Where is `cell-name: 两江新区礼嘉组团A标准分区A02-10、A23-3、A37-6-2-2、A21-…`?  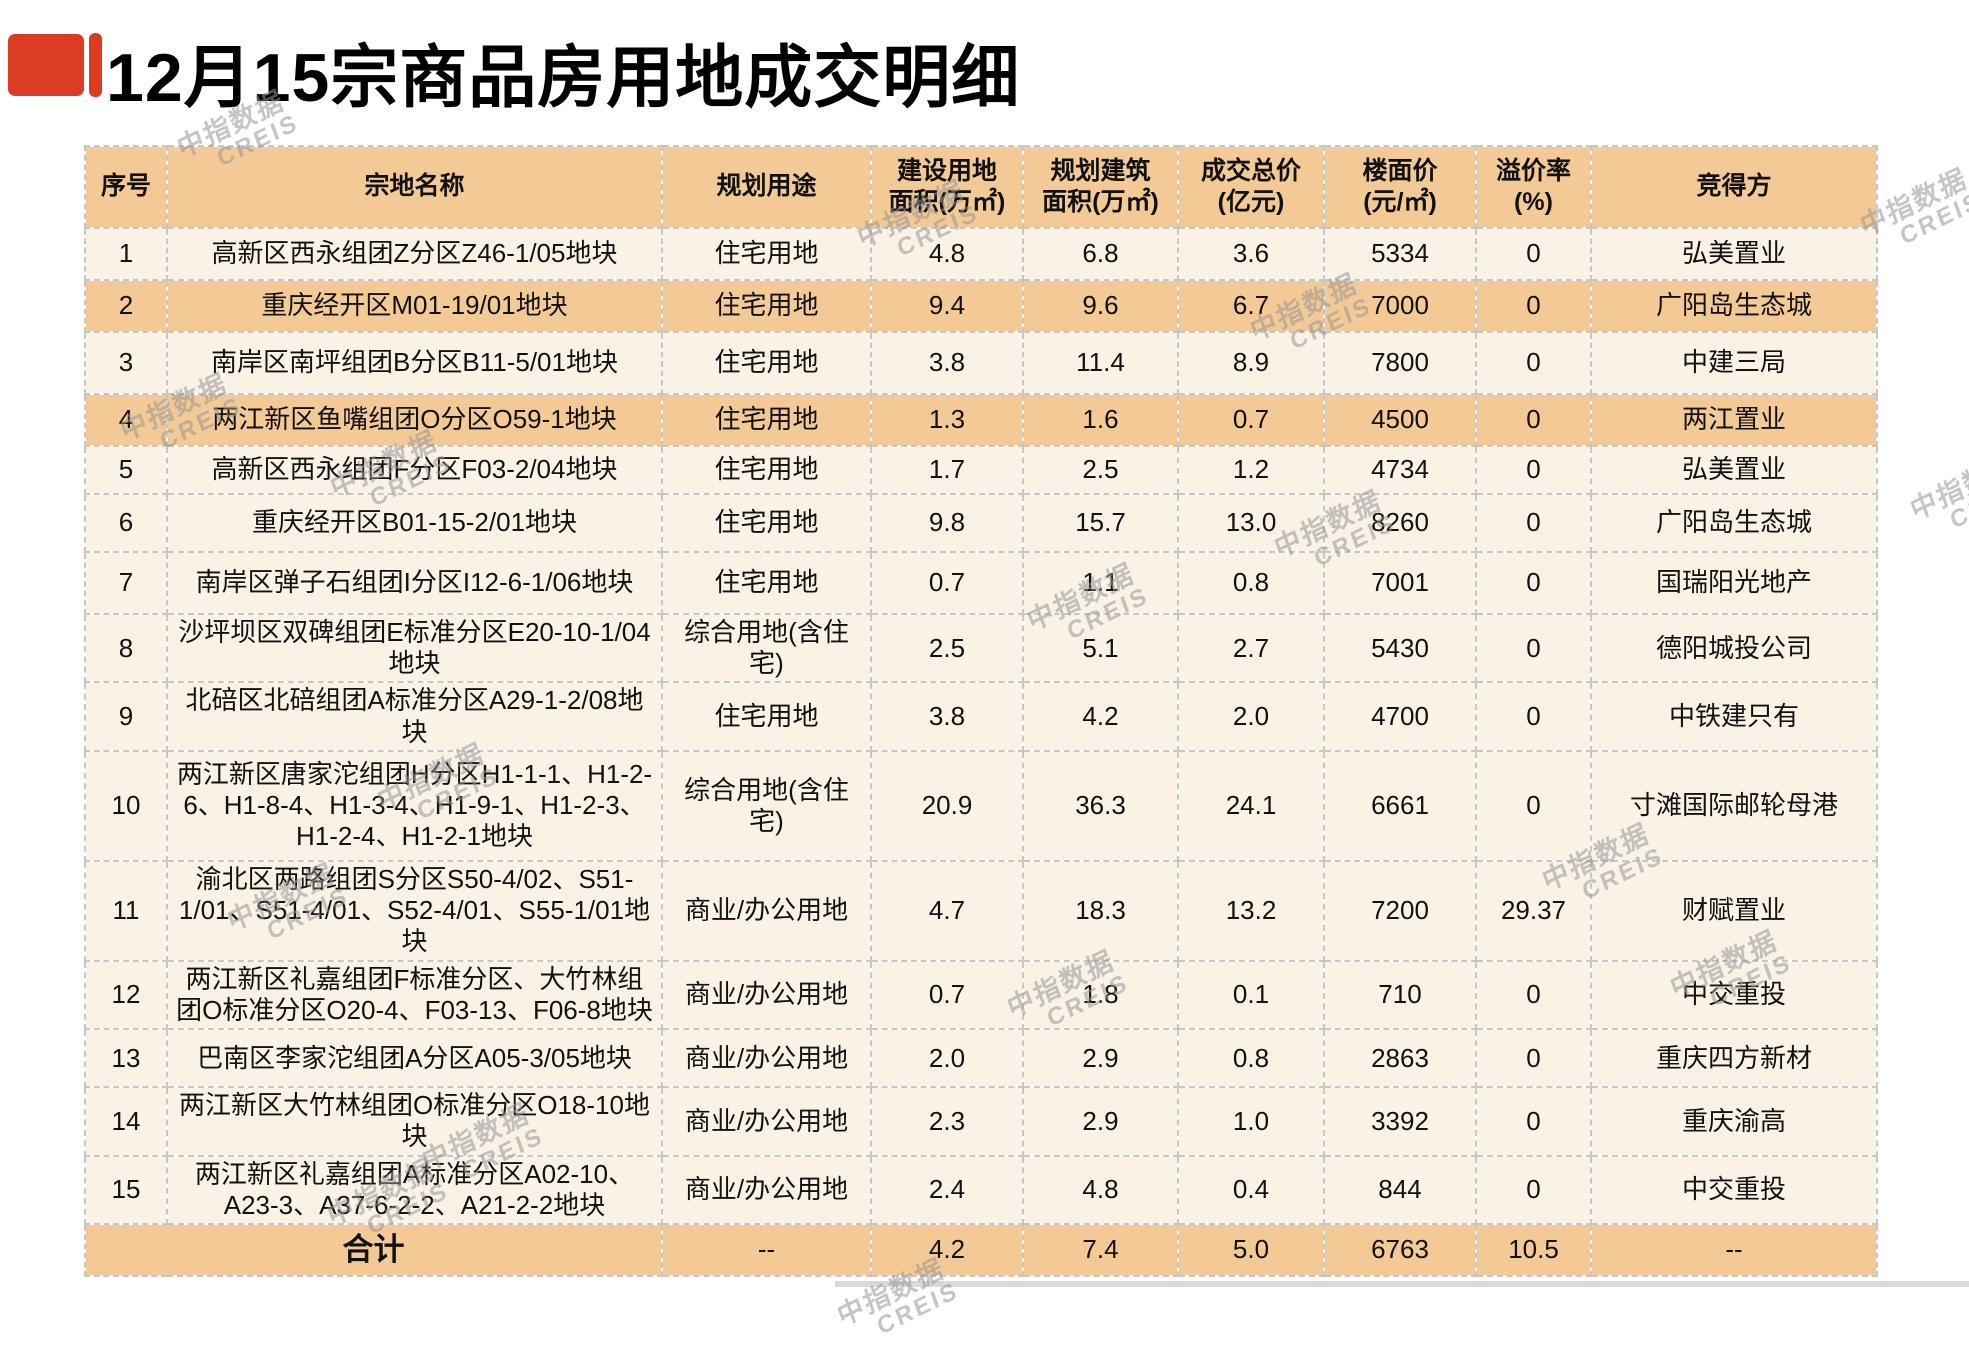 cell-name: 两江新区礼嘉组团A标准分区A02-10、A23-3、A37-6-2-2、A21-… is located at coordinates (414, 1189).